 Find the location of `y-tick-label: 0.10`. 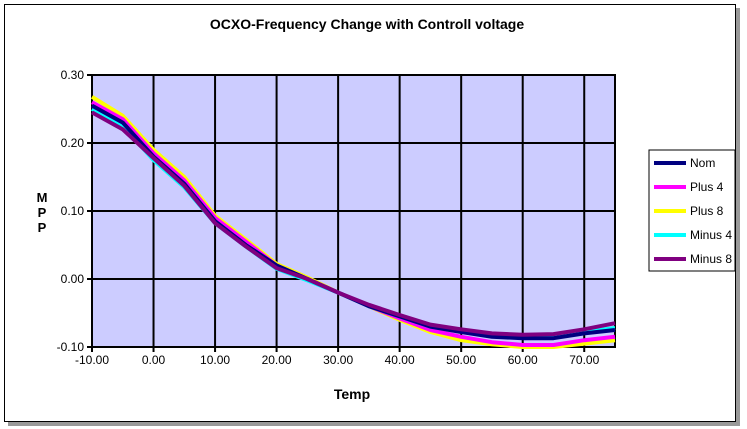

y-tick-label: 0.10 is located at coordinates (73, 211).